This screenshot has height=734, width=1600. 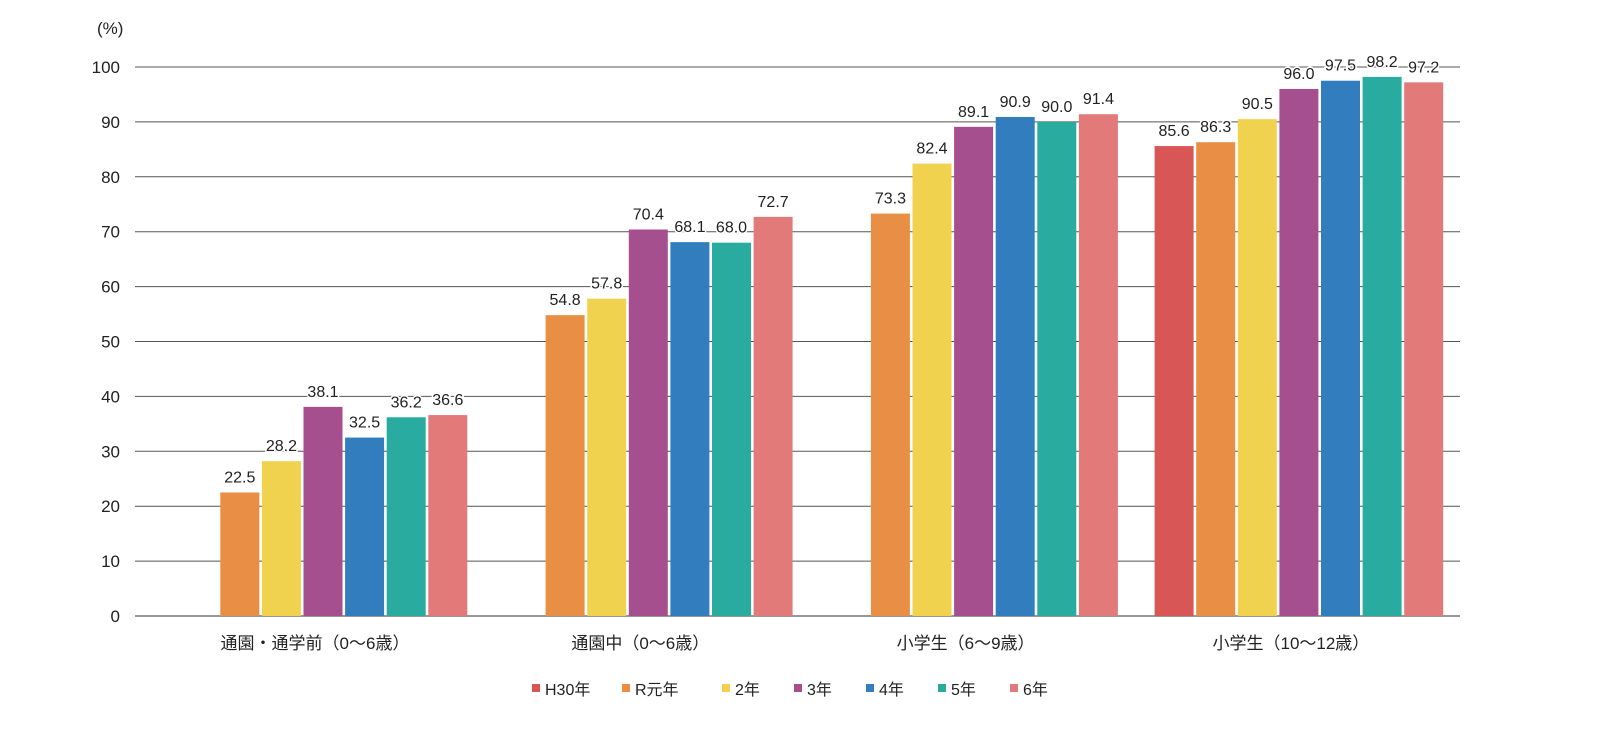 What do you see at coordinates (891, 690) in the screenshot?
I see `legend-label: 4年` at bounding box center [891, 690].